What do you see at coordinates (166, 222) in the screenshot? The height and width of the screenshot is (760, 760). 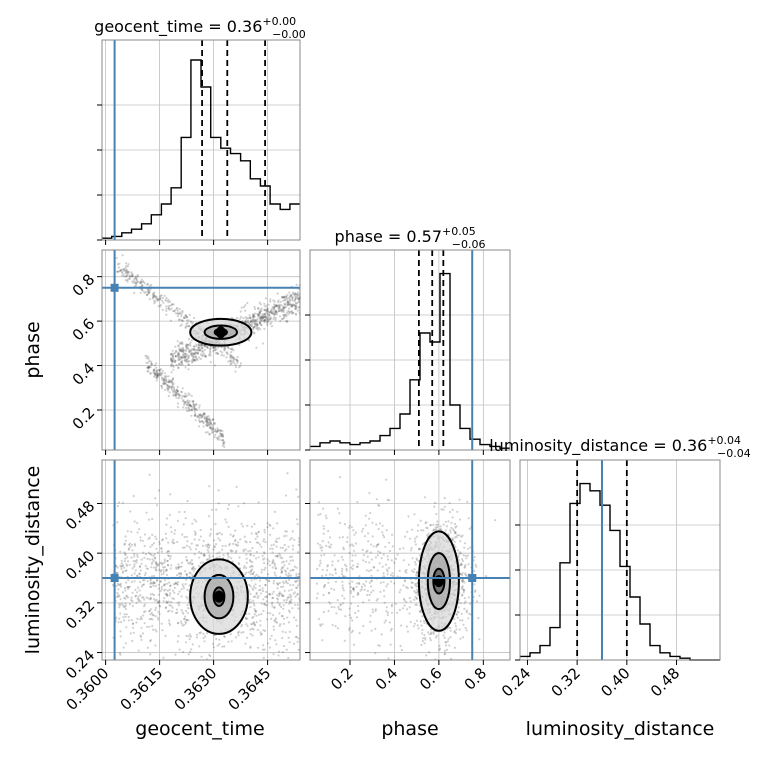 I see `hist-bar` at bounding box center [166, 222].